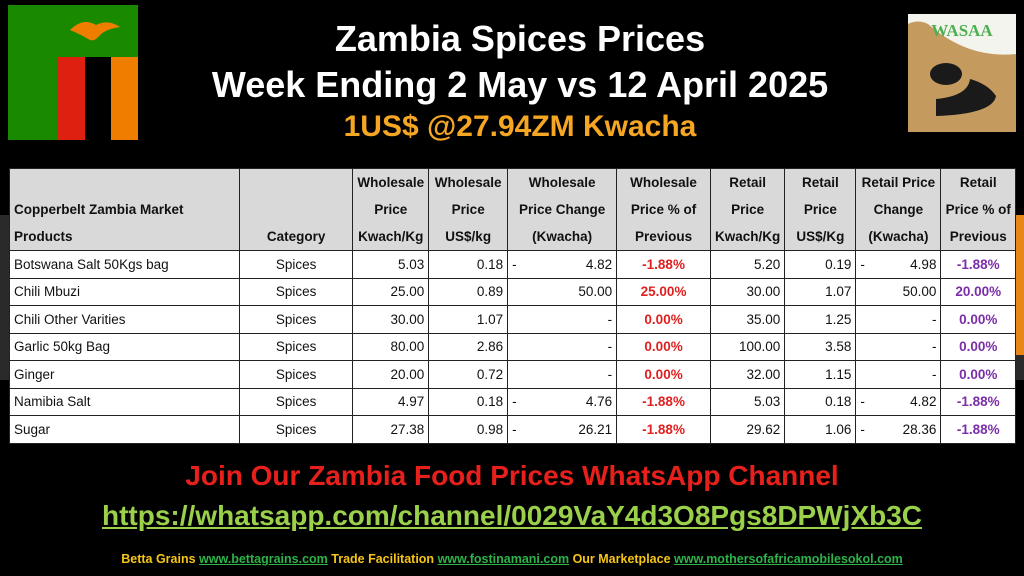  Describe the element at coordinates (70, 319) in the screenshot. I see `cell-value: Chili Other Varities` at that location.